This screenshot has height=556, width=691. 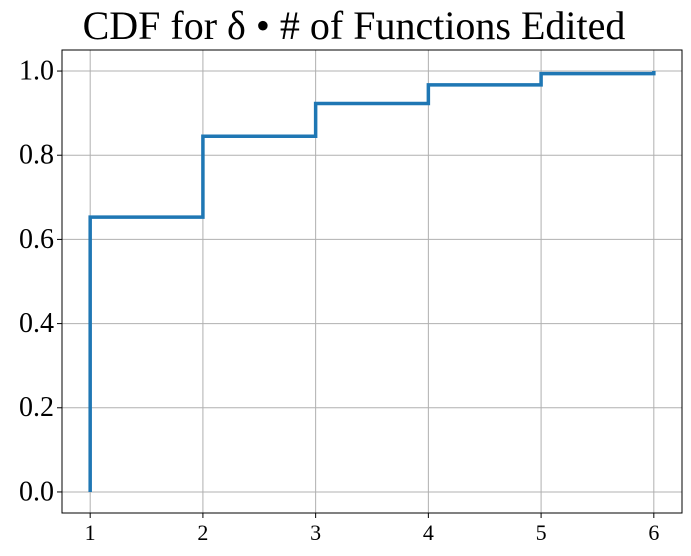 What do you see at coordinates (36, 491) in the screenshot?
I see `y-tick-label: 0.0` at bounding box center [36, 491].